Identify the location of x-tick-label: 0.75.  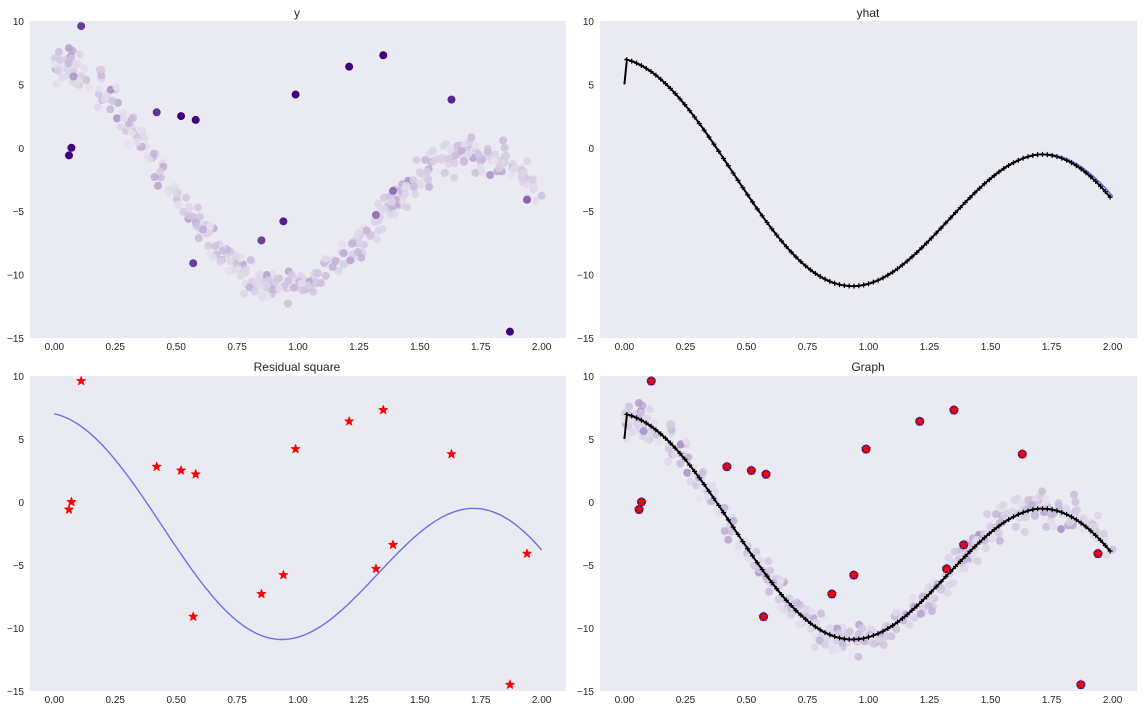
(237, 700).